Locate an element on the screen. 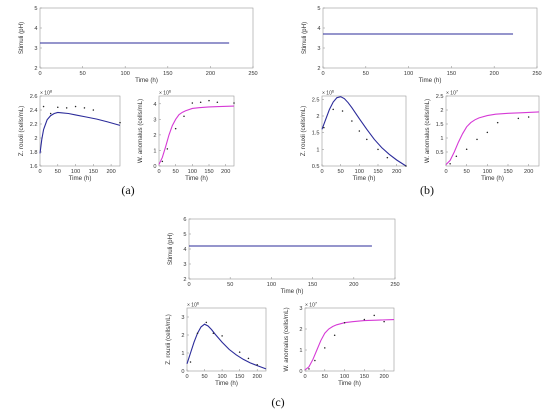 Image resolution: width=550 pixels, height=415 pixels. y-tick-label: 0.5 is located at coordinates (316, 167).